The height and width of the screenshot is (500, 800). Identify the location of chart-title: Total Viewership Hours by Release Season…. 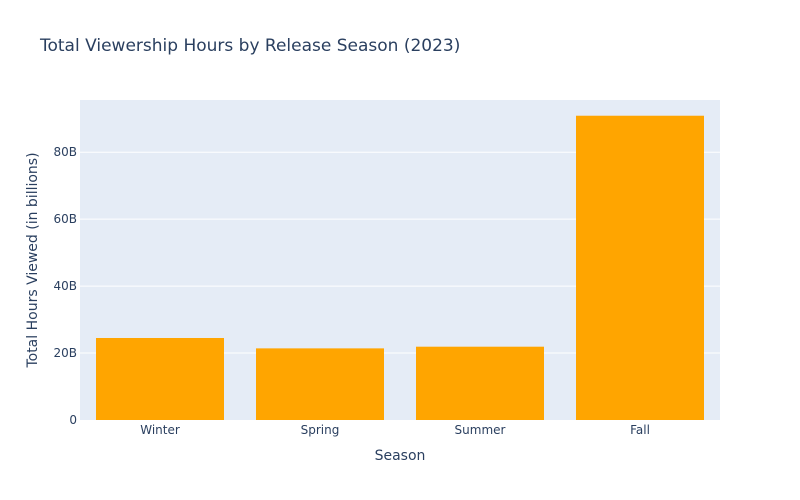
(249, 46).